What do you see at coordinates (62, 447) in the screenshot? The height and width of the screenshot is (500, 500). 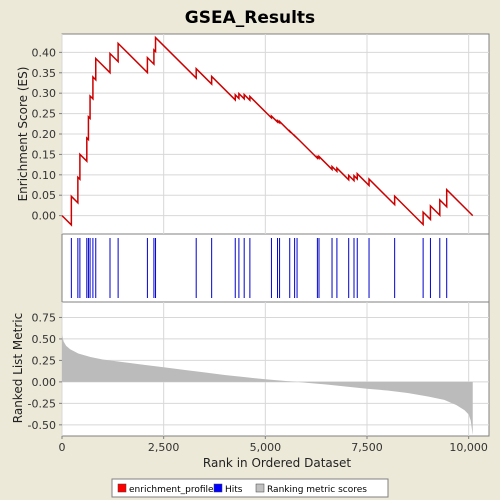 I see `x-tick-label: 0` at bounding box center [62, 447].